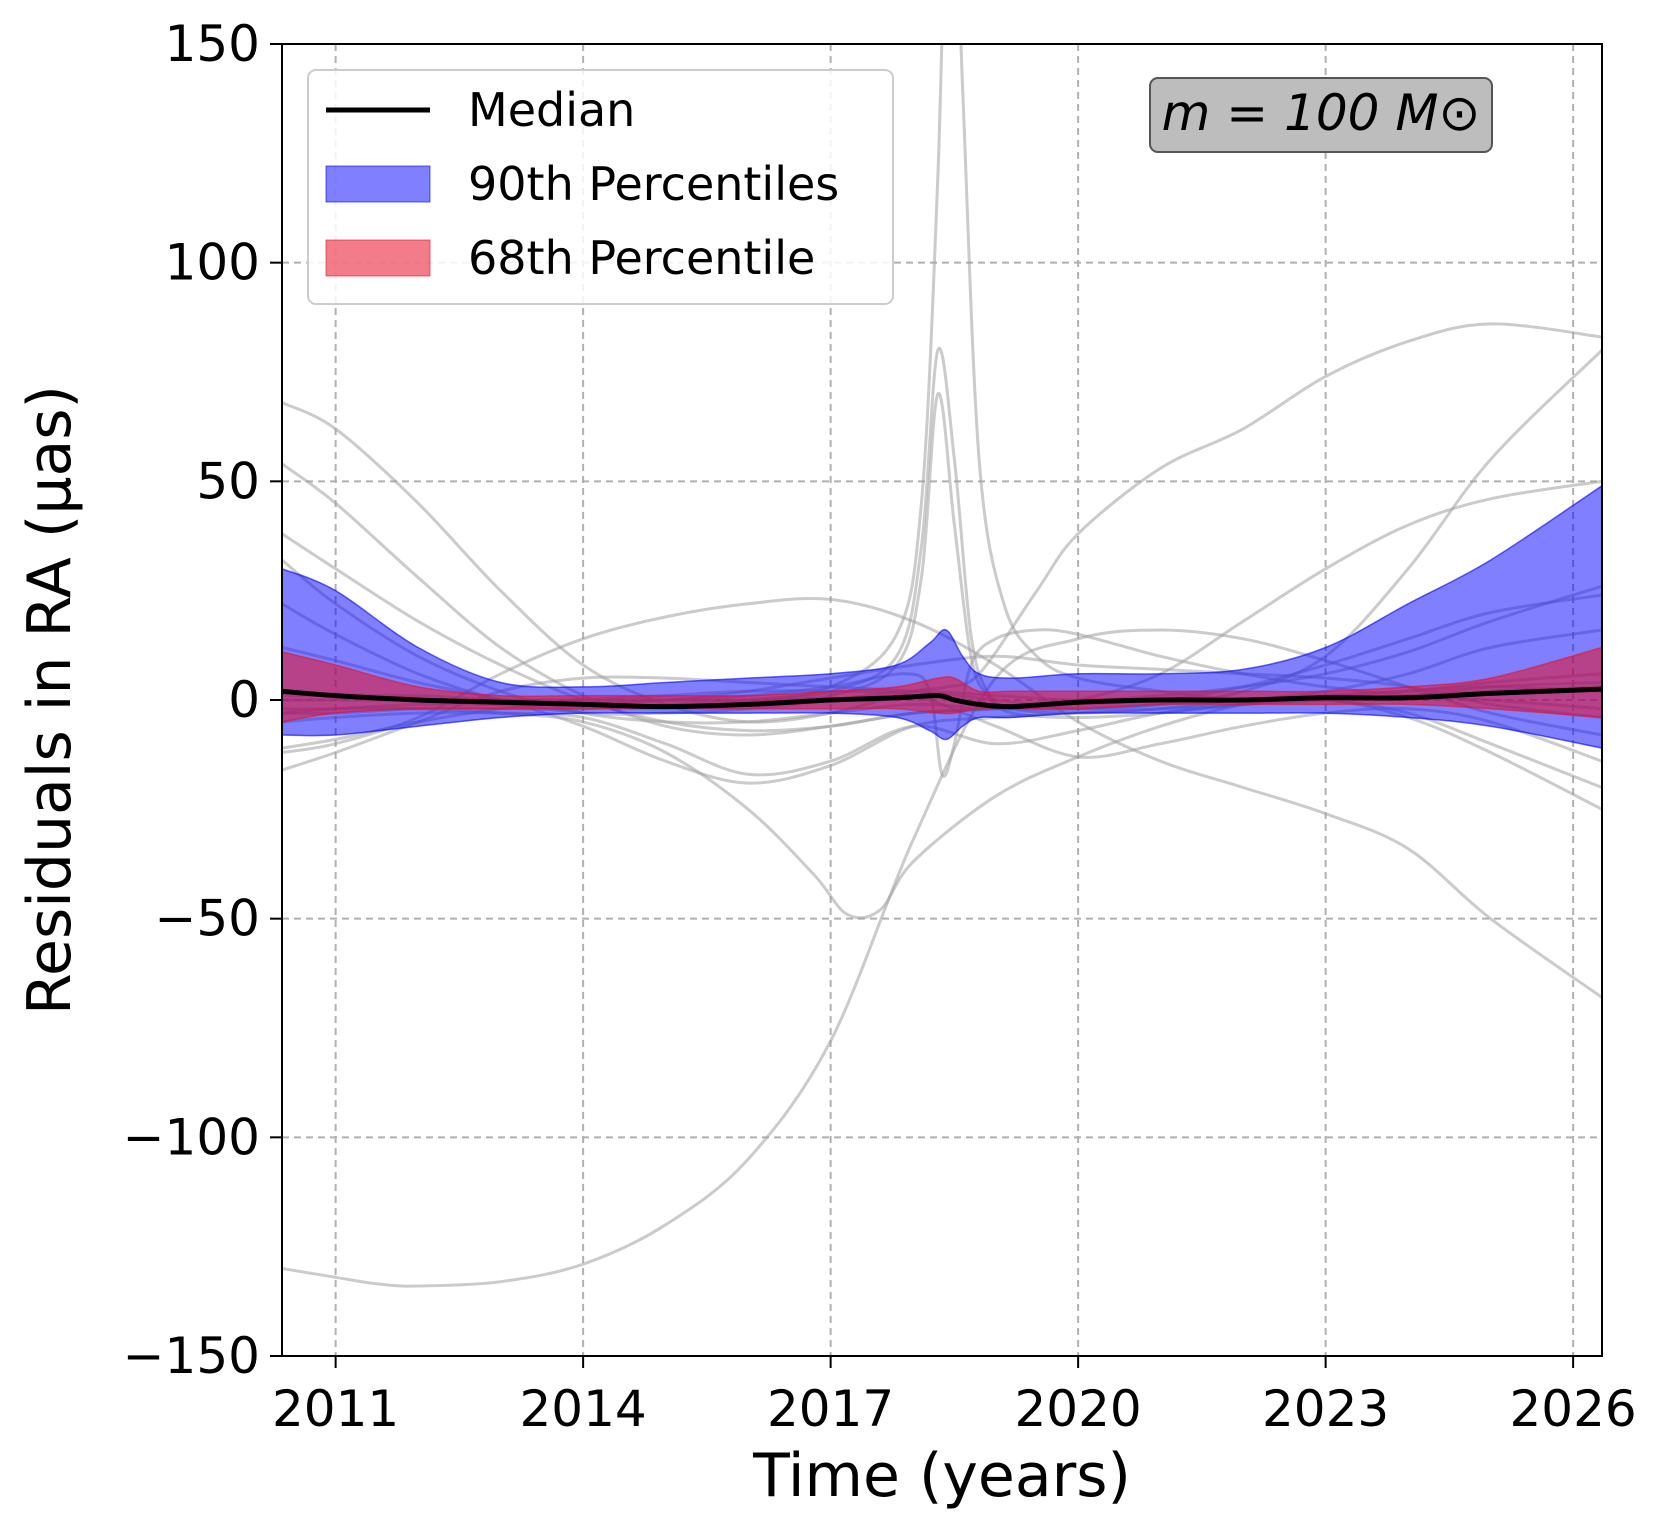  What do you see at coordinates (941, 1476) in the screenshot?
I see `x-axis-label: Time (years)` at bounding box center [941, 1476].